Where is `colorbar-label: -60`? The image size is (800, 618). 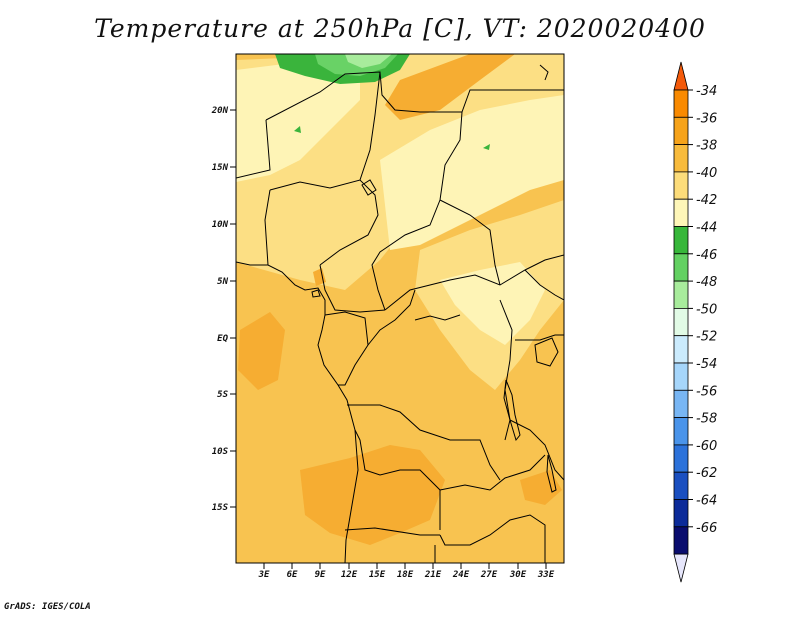
colorbar-label: -60 is located at coordinates (706, 446).